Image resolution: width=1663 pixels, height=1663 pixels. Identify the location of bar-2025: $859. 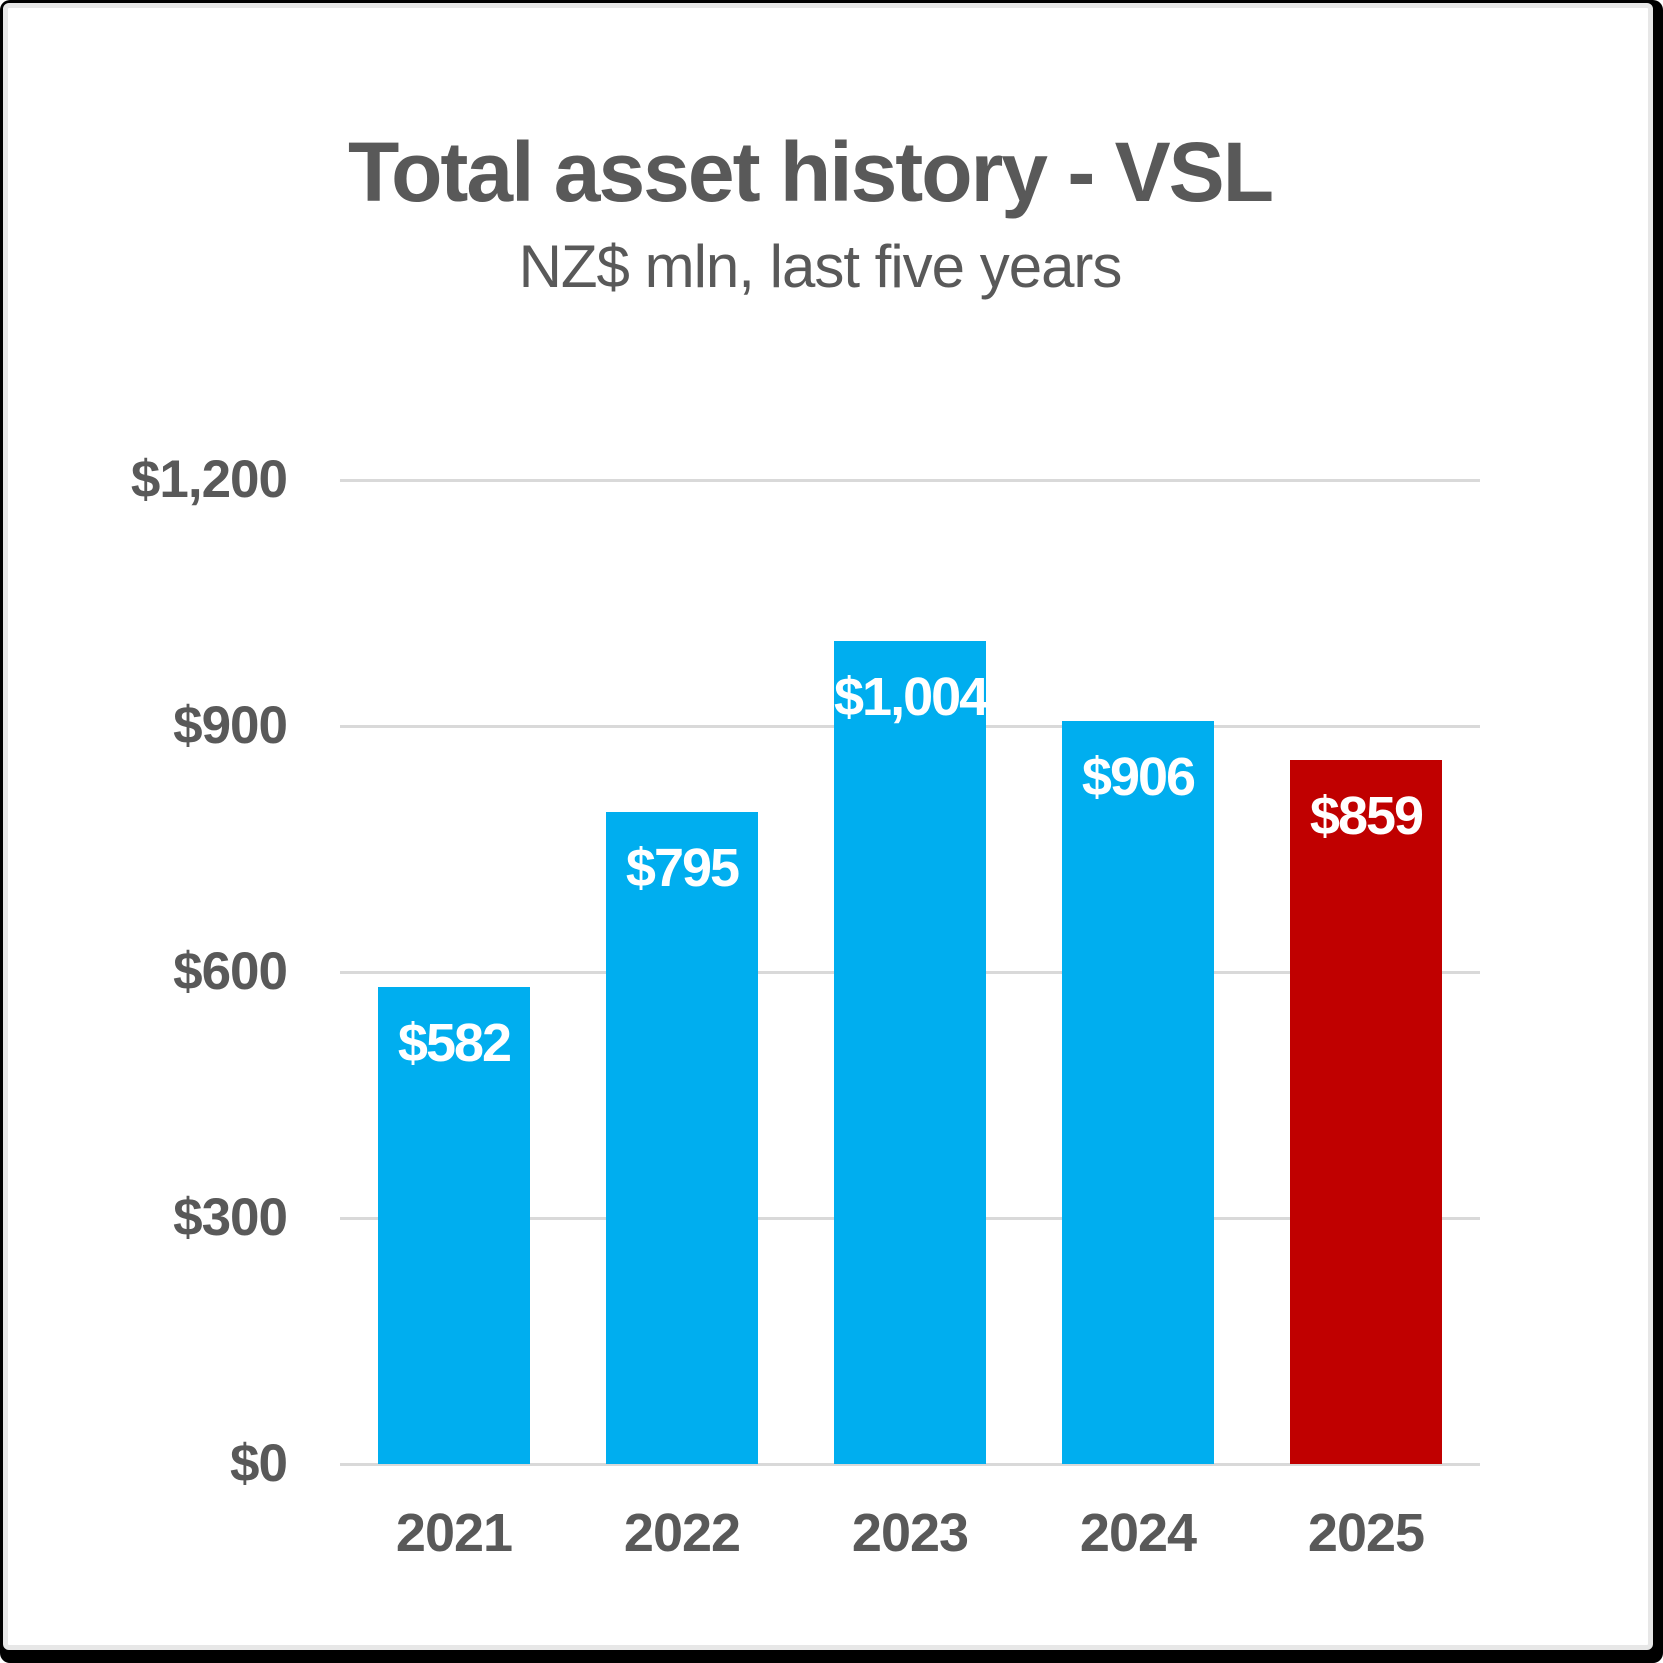
(1366, 1111).